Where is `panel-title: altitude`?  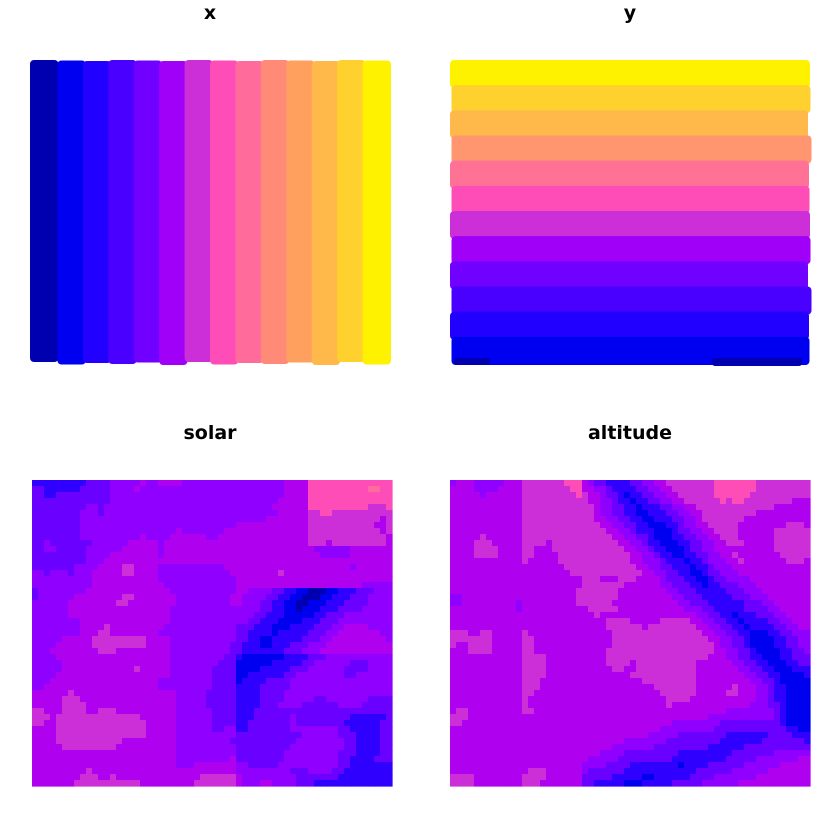 panel-title: altitude is located at coordinates (630, 433).